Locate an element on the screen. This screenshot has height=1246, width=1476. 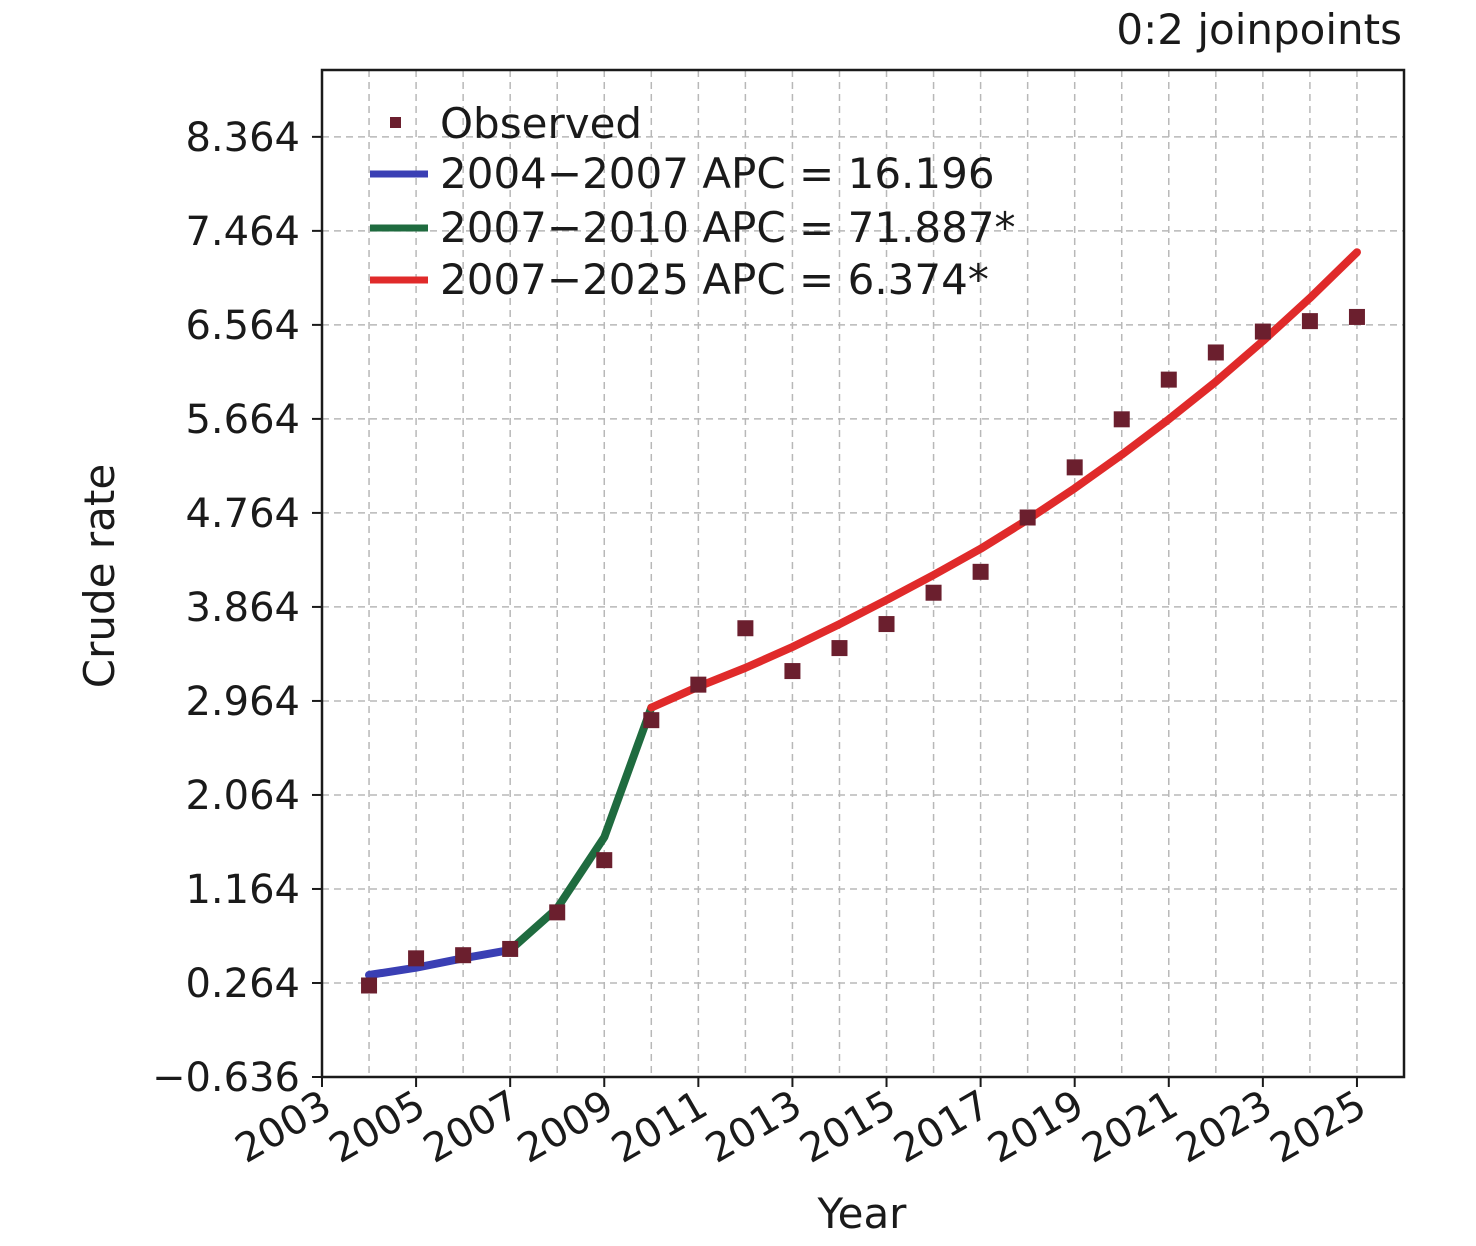
y-tick-label: 8.364 is located at coordinates (242, 138).